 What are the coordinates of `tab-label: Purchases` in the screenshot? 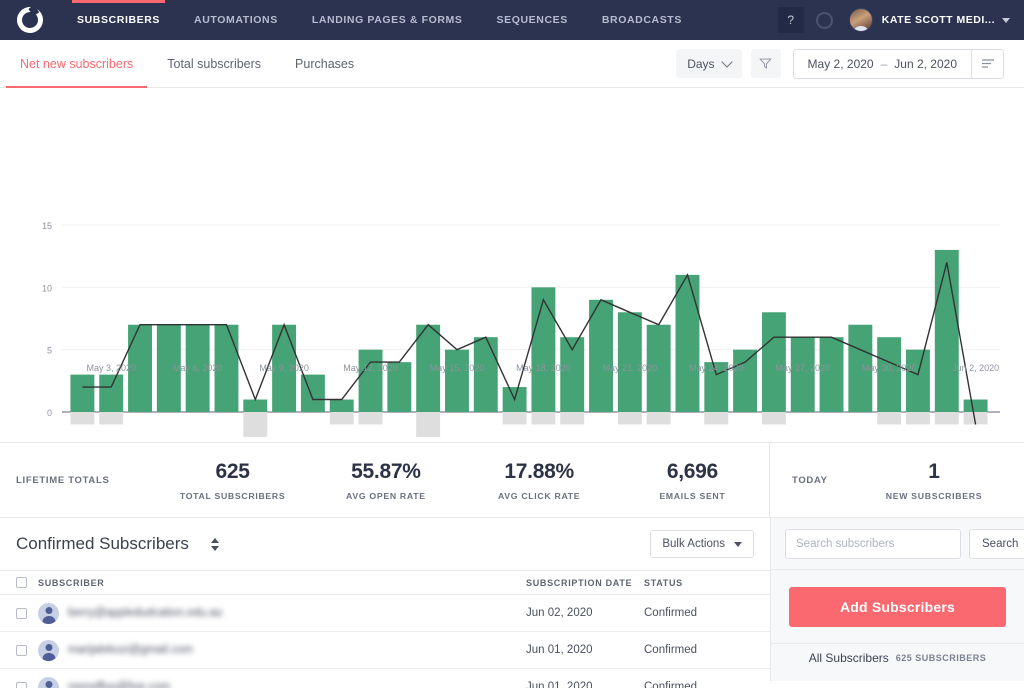 It's located at (325, 63).